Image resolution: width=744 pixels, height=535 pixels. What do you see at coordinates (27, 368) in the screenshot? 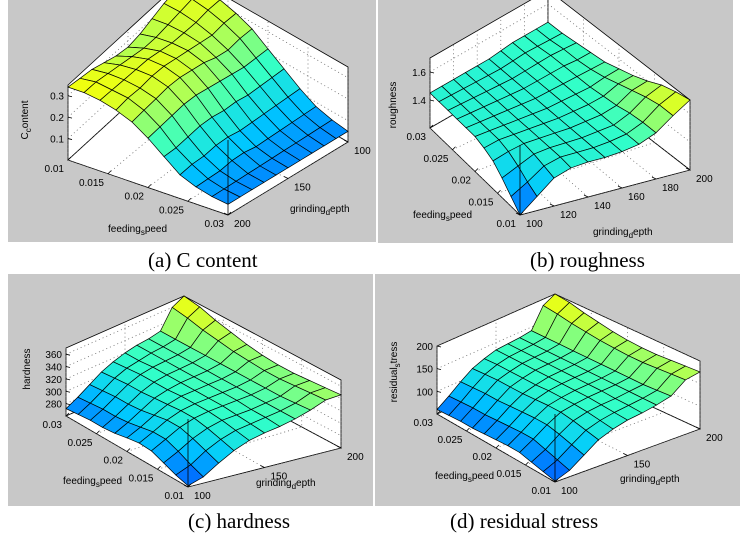
I see `z-axis-label: hardness` at bounding box center [27, 368].